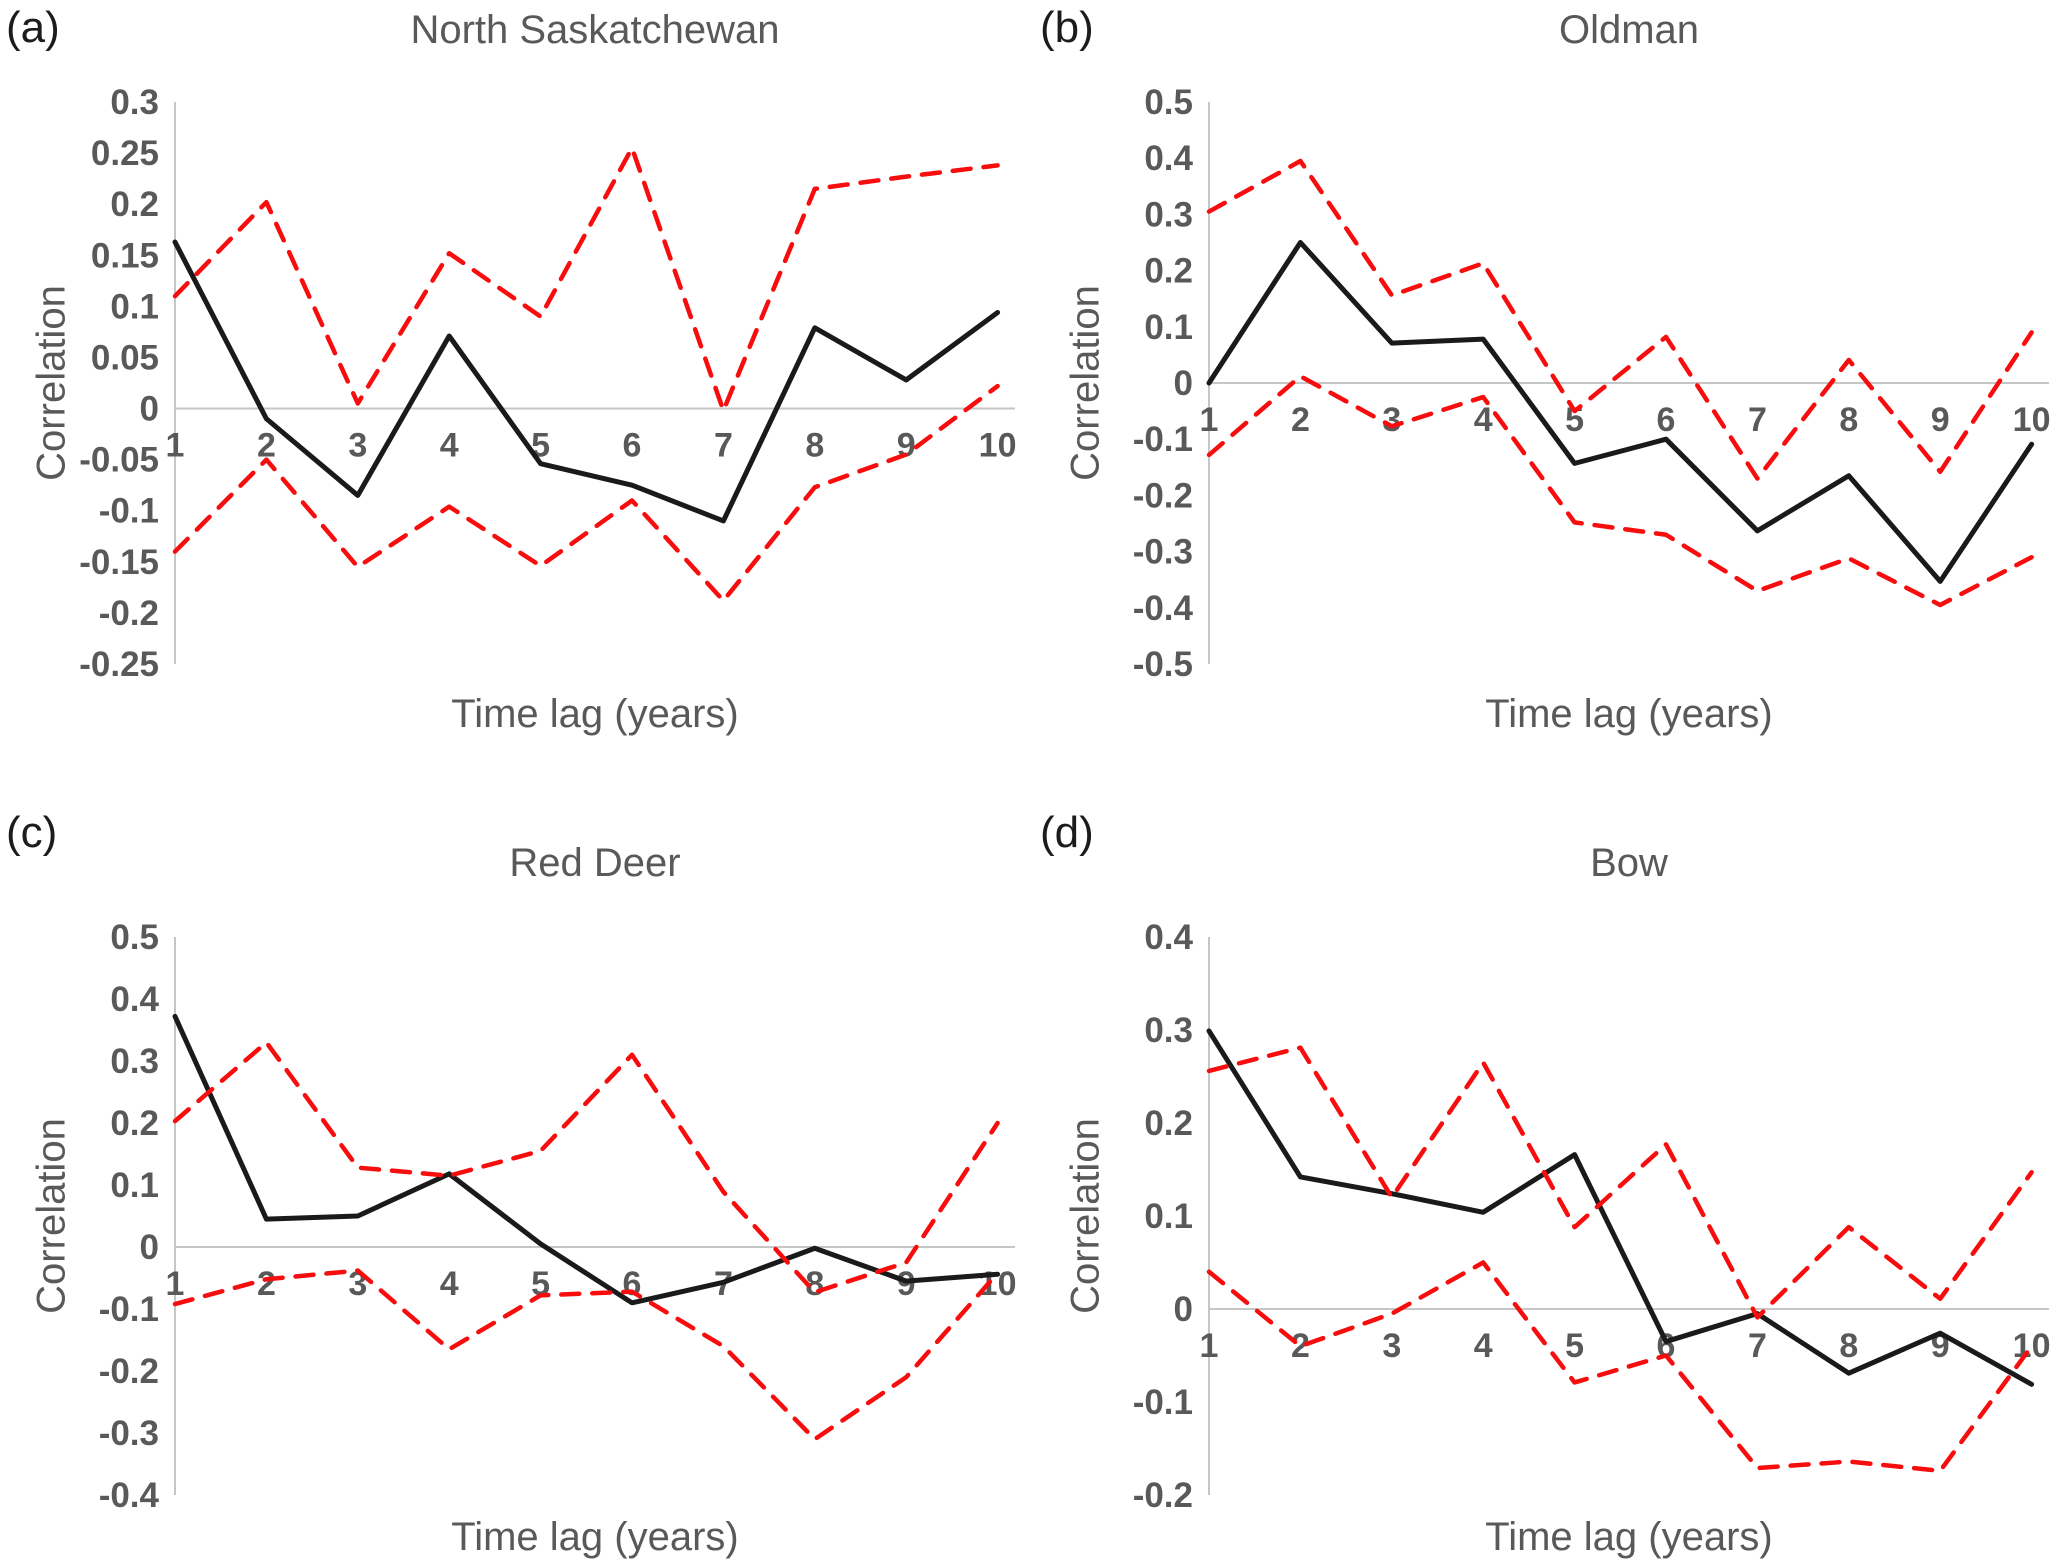 The image size is (2067, 1560). What do you see at coordinates (1168, 102) in the screenshot?
I see `y-tick-label: 0.5` at bounding box center [1168, 102].